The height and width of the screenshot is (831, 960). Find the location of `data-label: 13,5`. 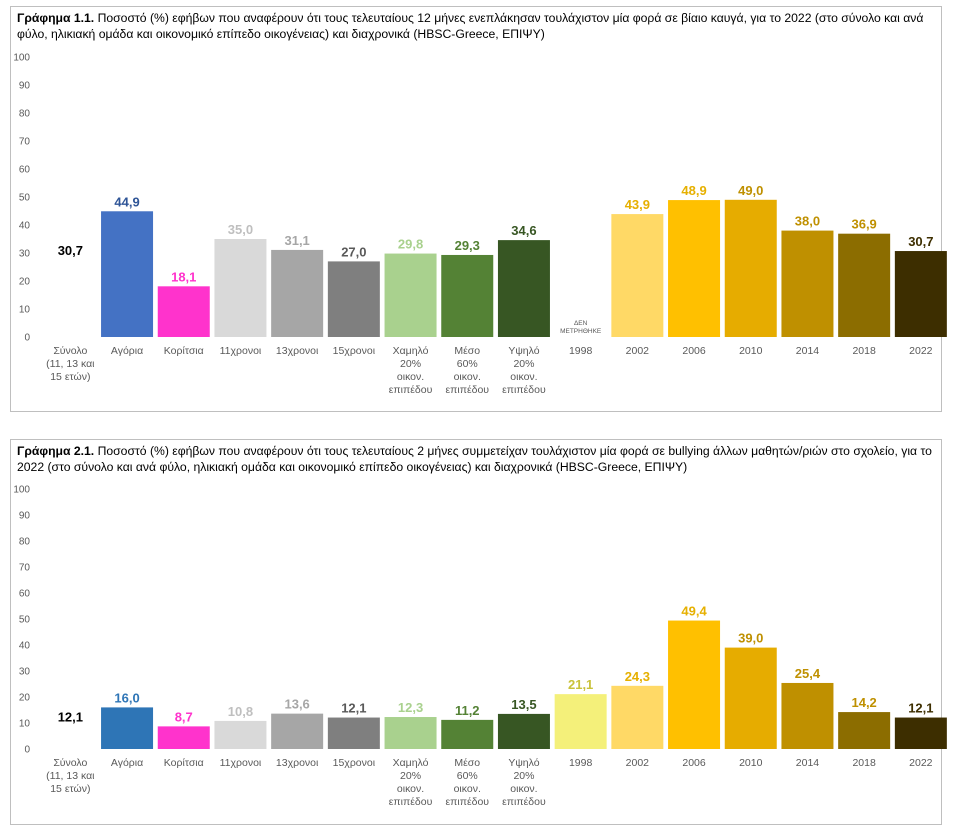

data-label: 13,5 is located at coordinates (523, 704).